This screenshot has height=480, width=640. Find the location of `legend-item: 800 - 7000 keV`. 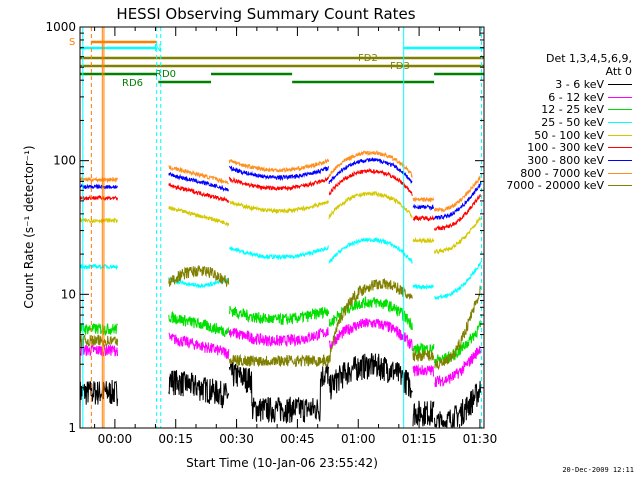

legend-item: 800 - 7000 keV is located at coordinates (557, 173).